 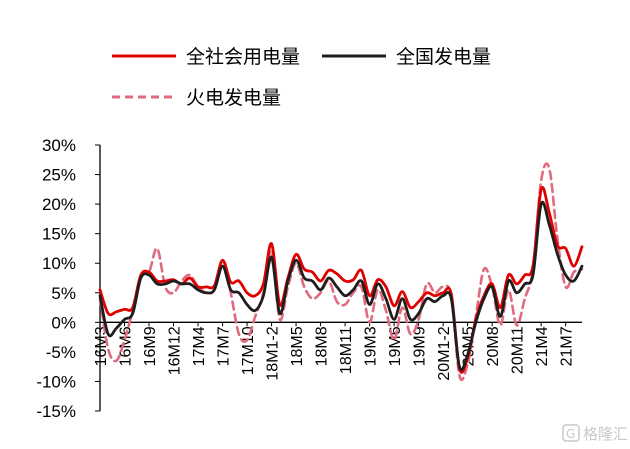 What do you see at coordinates (297, 346) in the screenshot?
I see `x-tick-label: 18M5` at bounding box center [297, 346].